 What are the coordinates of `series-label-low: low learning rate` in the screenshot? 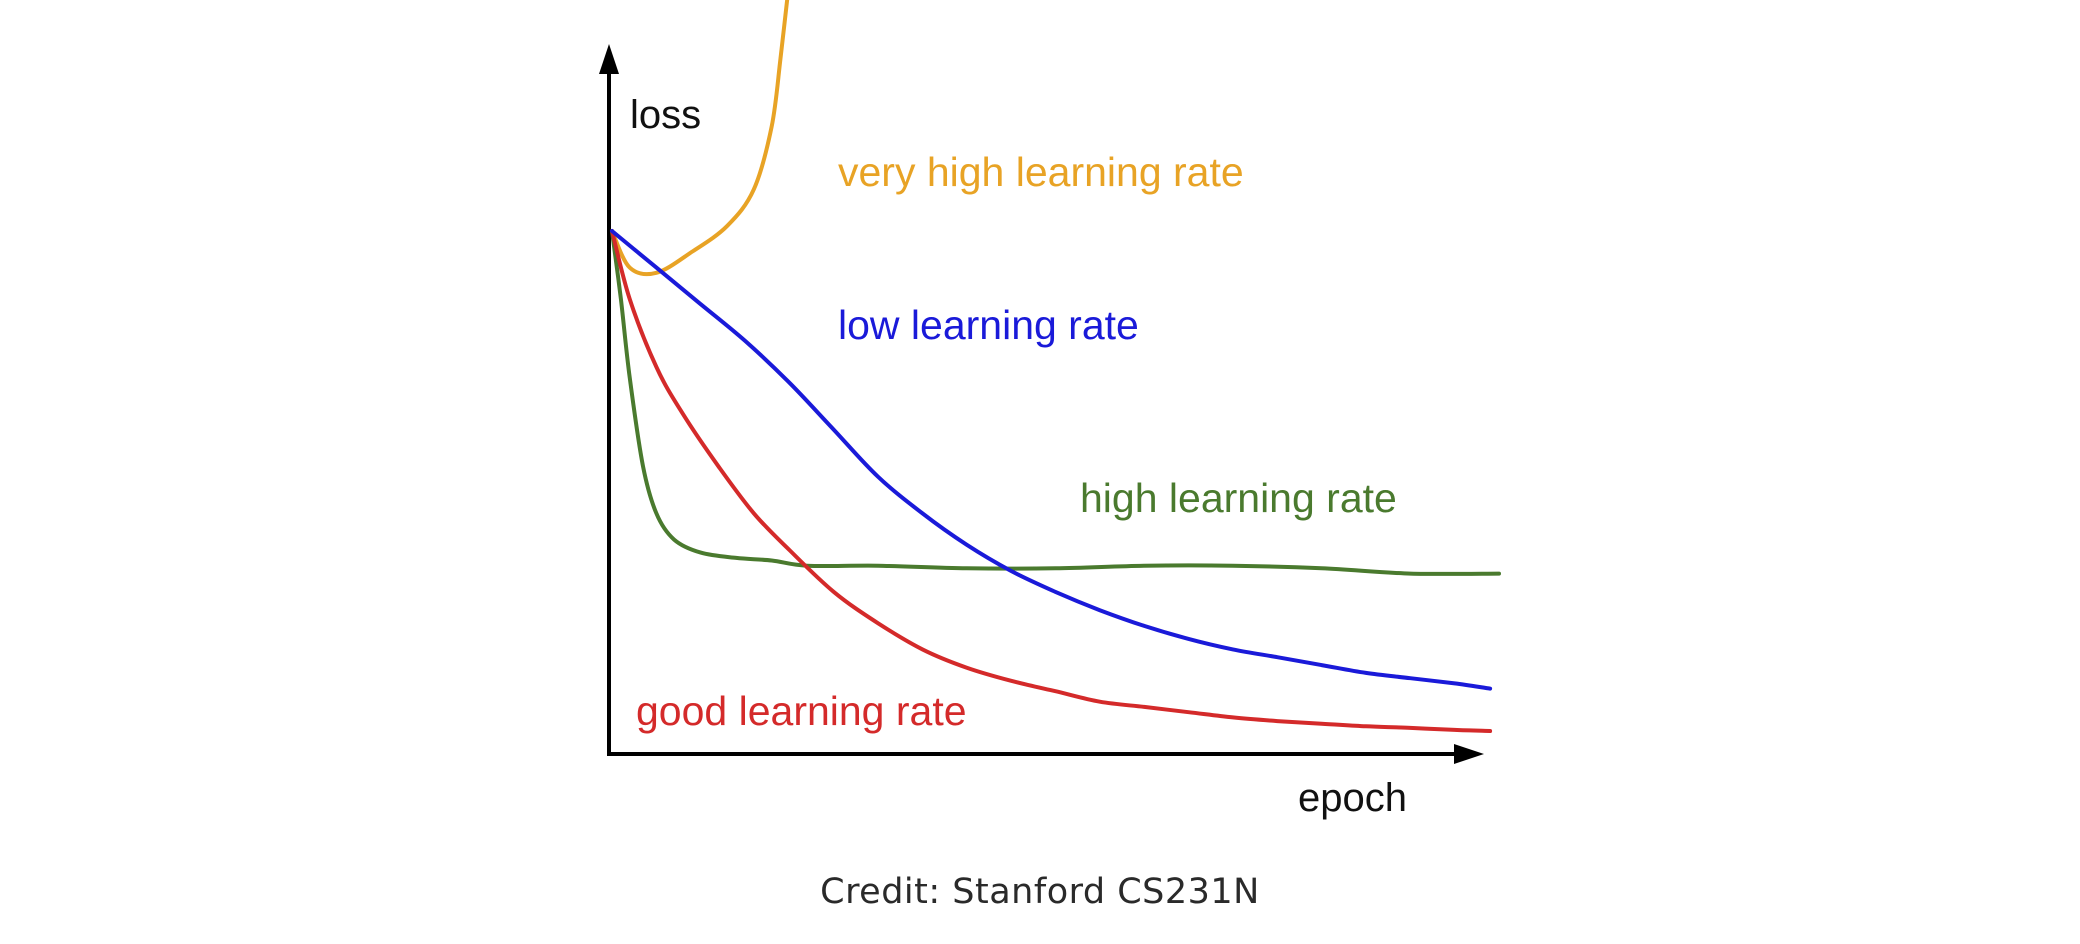 It's located at (988, 325).